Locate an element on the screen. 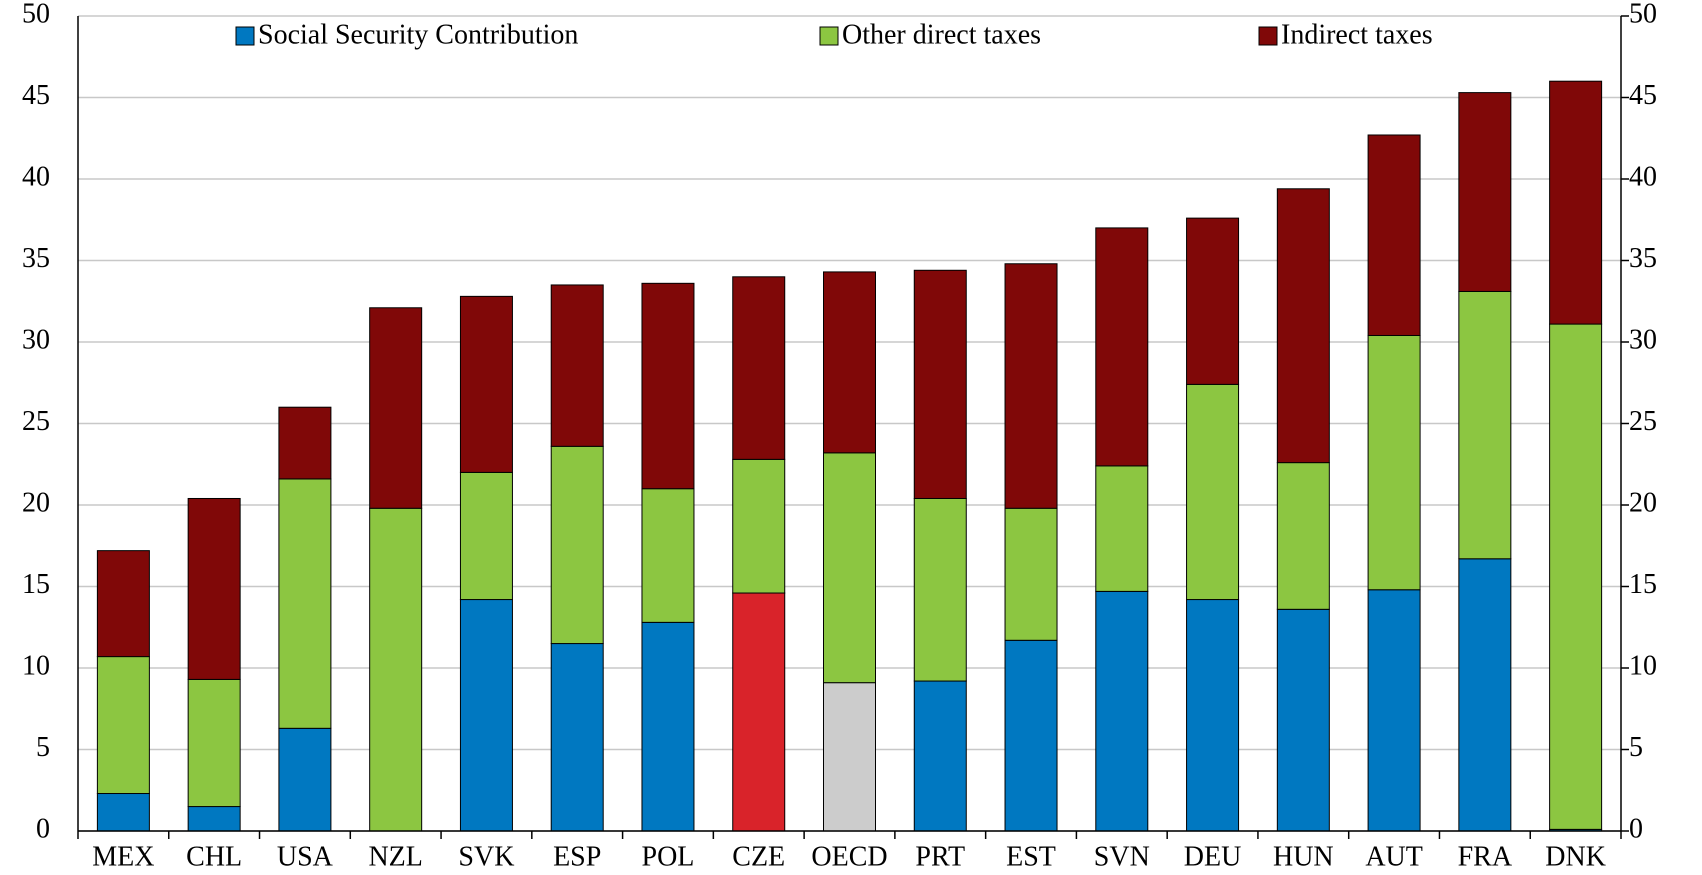  y2-tick-label: 5 is located at coordinates (1636, 747).